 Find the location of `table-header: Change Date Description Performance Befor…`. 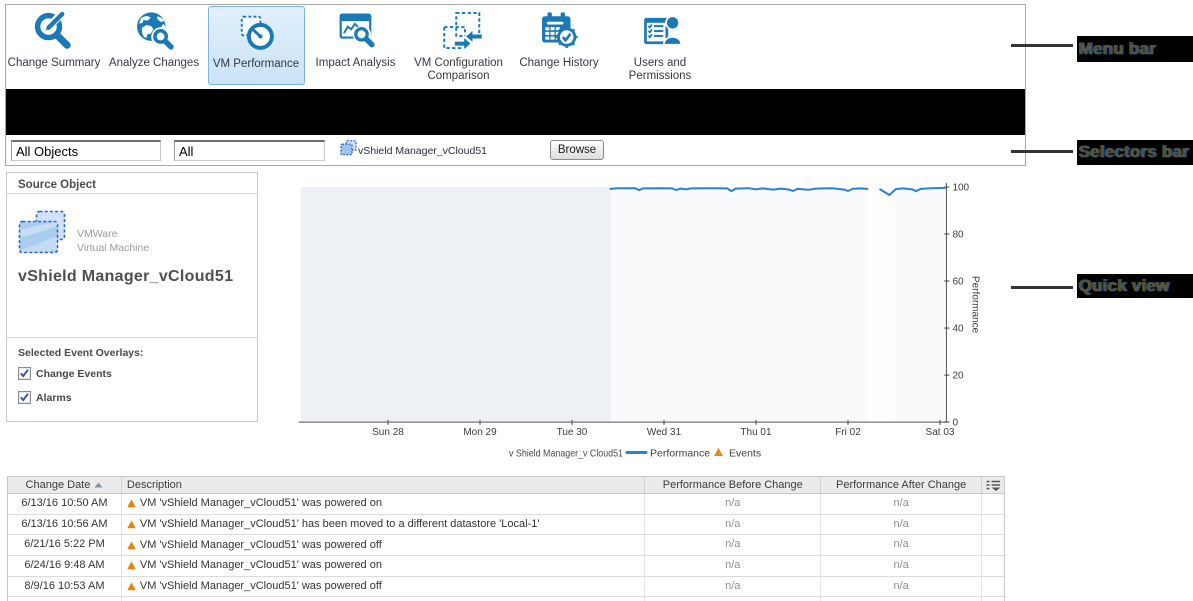

table-header: Change Date Description Performance Befor… is located at coordinates (506, 485).